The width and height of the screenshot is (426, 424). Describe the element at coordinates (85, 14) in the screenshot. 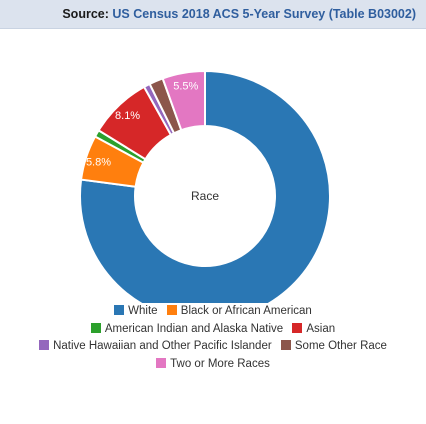

I see `source-prefix: Source:` at that location.